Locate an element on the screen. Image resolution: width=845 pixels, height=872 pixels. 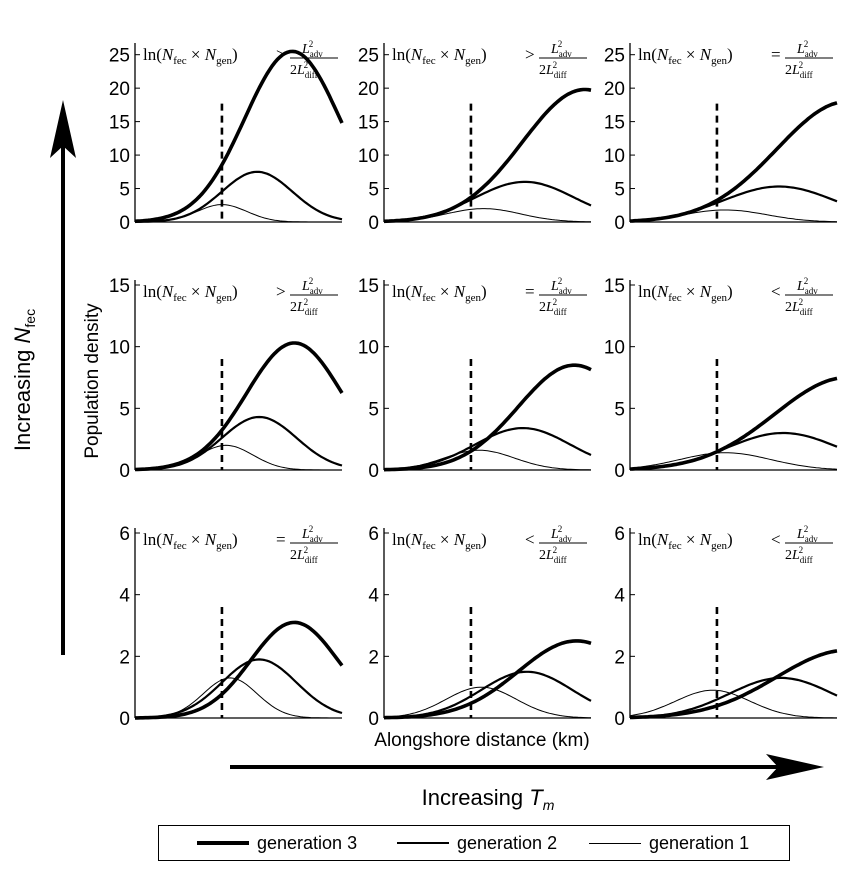
legend-item-generation-3: generation 3 is located at coordinates (277, 843).